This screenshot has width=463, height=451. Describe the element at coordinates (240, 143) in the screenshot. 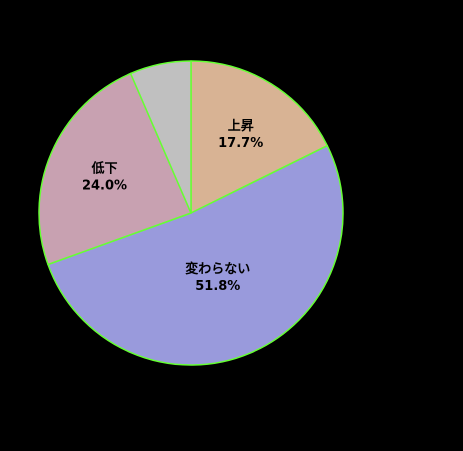

I see `slice-value-label-0: 17.7%` at that location.